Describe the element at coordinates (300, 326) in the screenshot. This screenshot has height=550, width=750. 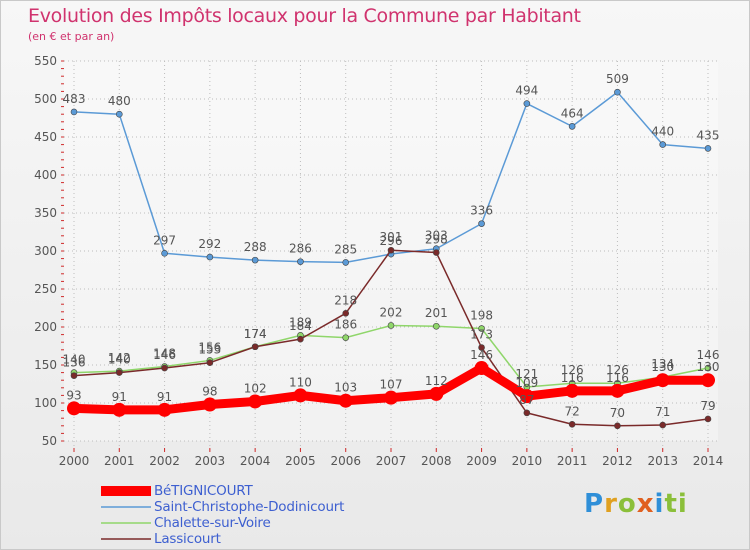
I see `data-label: 184` at that location.